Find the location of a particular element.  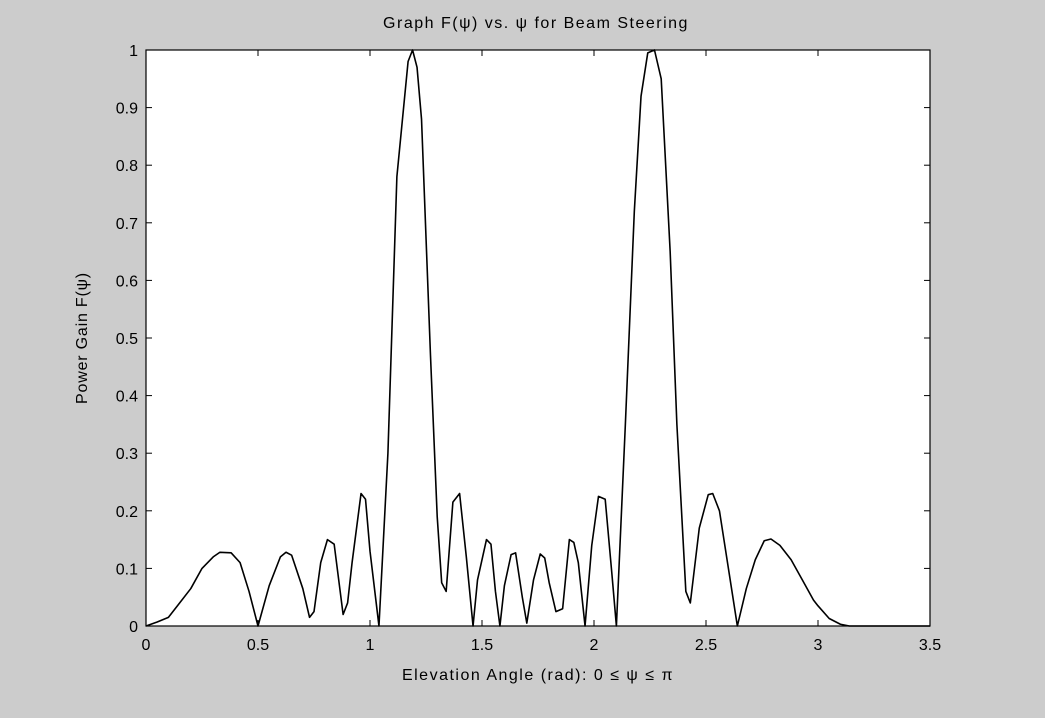

y-tick-label: 0.6 is located at coordinates (127, 281).